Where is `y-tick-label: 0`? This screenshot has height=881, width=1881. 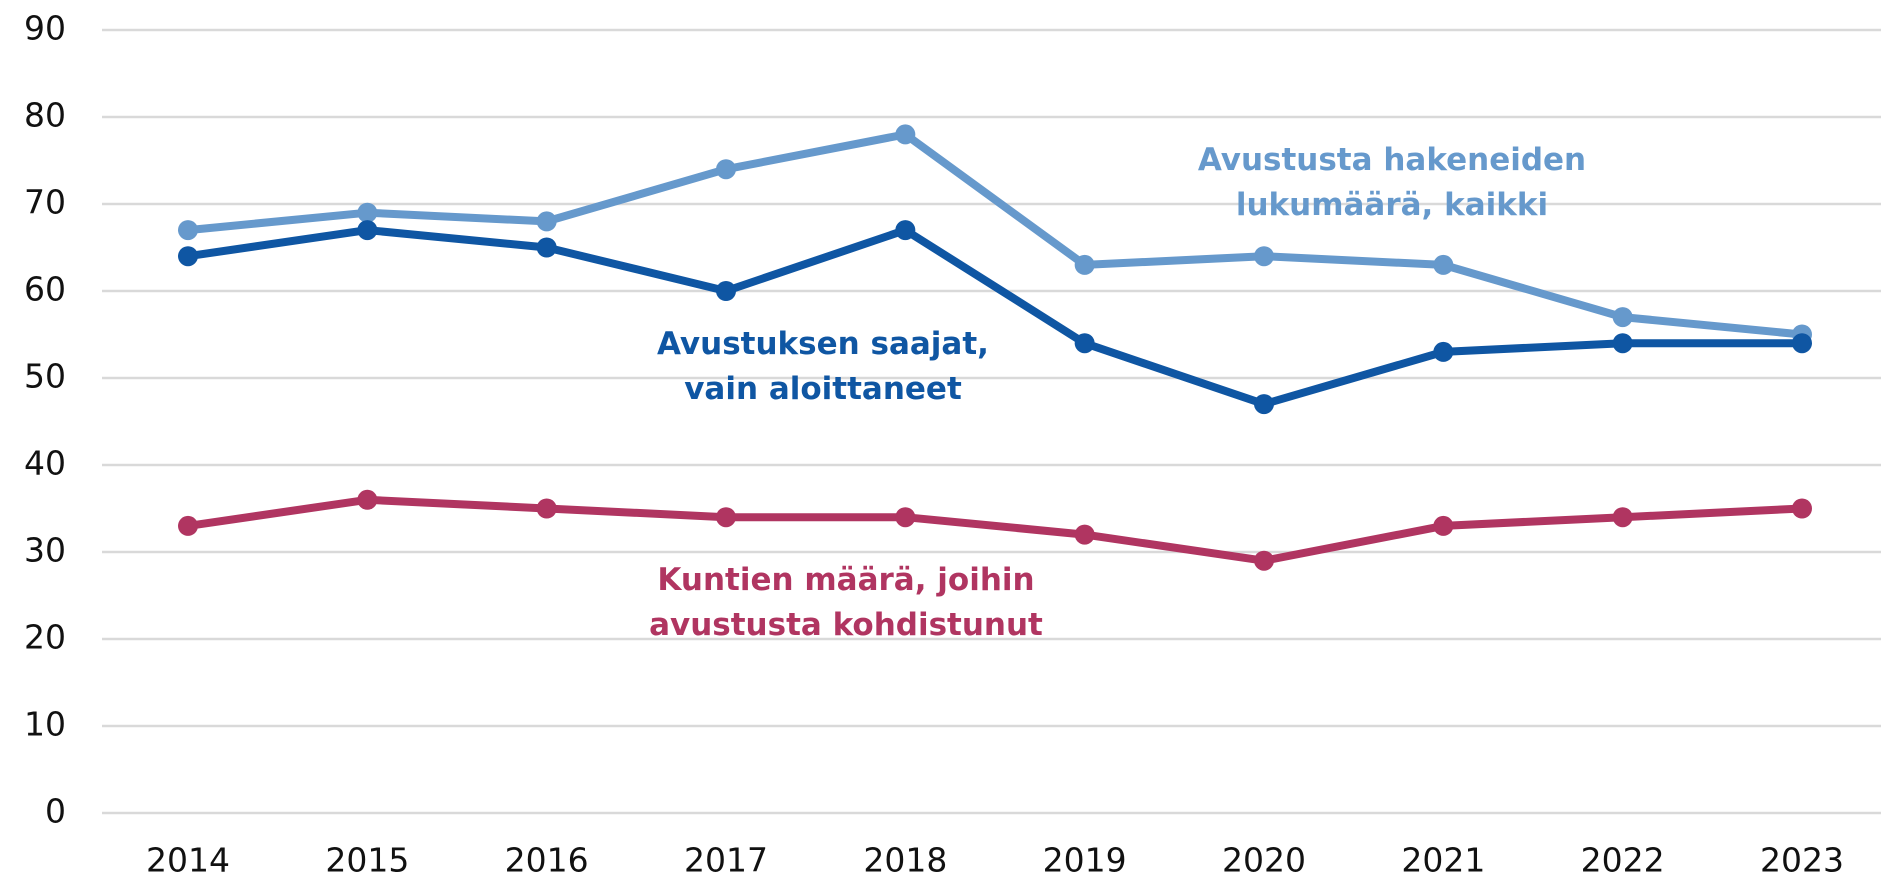
y-tick-label: 0 is located at coordinates (55, 811).